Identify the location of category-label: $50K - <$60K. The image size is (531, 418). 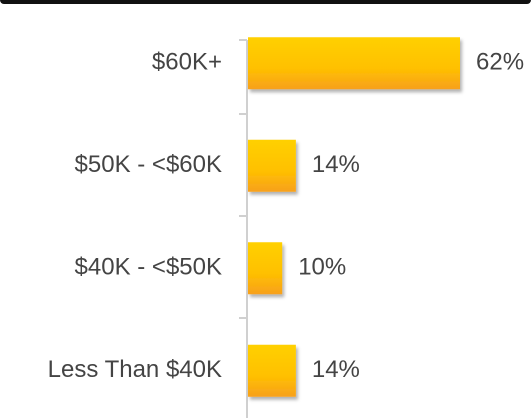
(148, 164).